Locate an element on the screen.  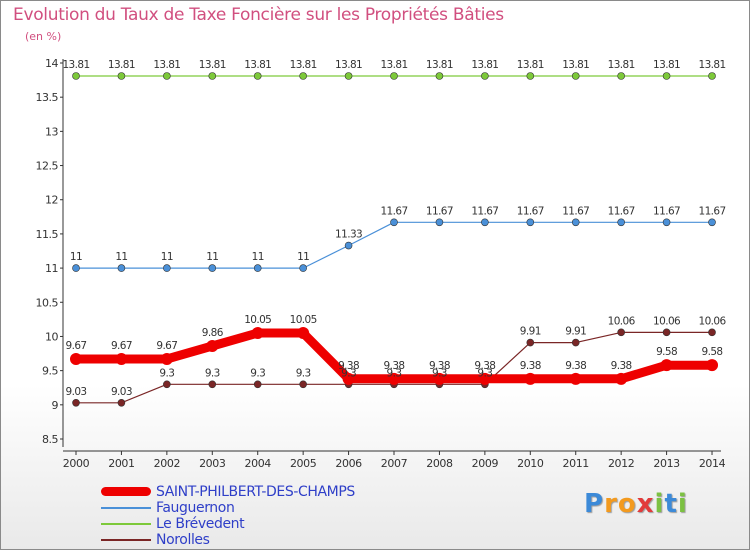
x-tick-label: 2003 is located at coordinates (212, 463).